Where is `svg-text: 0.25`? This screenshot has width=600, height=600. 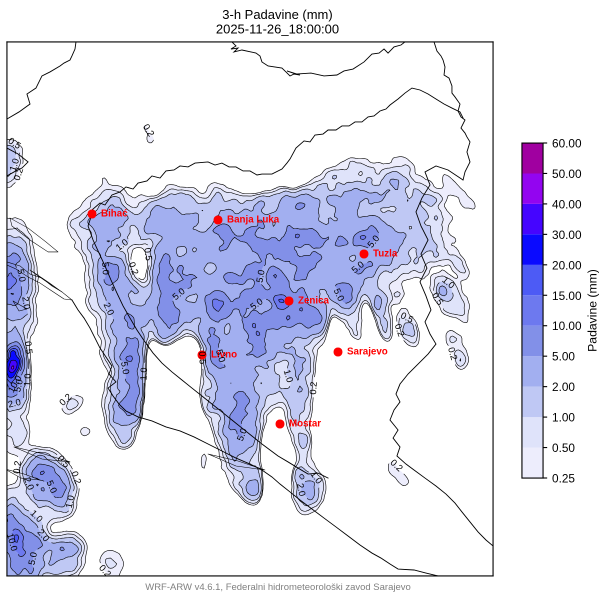
svg-text: 0.25 is located at coordinates (563, 478).